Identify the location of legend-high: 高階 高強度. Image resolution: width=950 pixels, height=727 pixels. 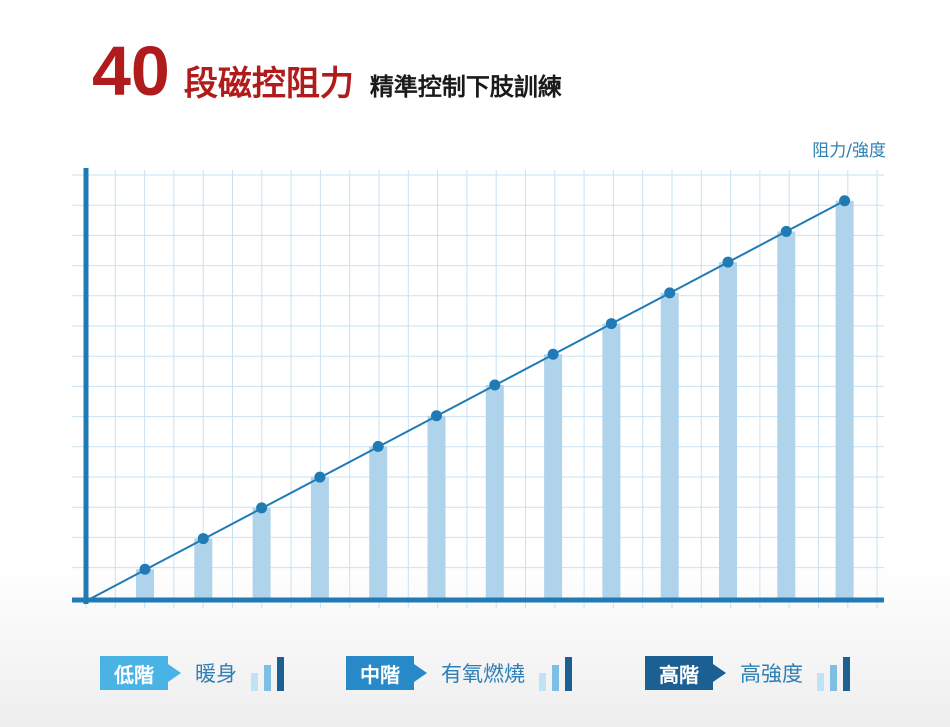
(747, 673).